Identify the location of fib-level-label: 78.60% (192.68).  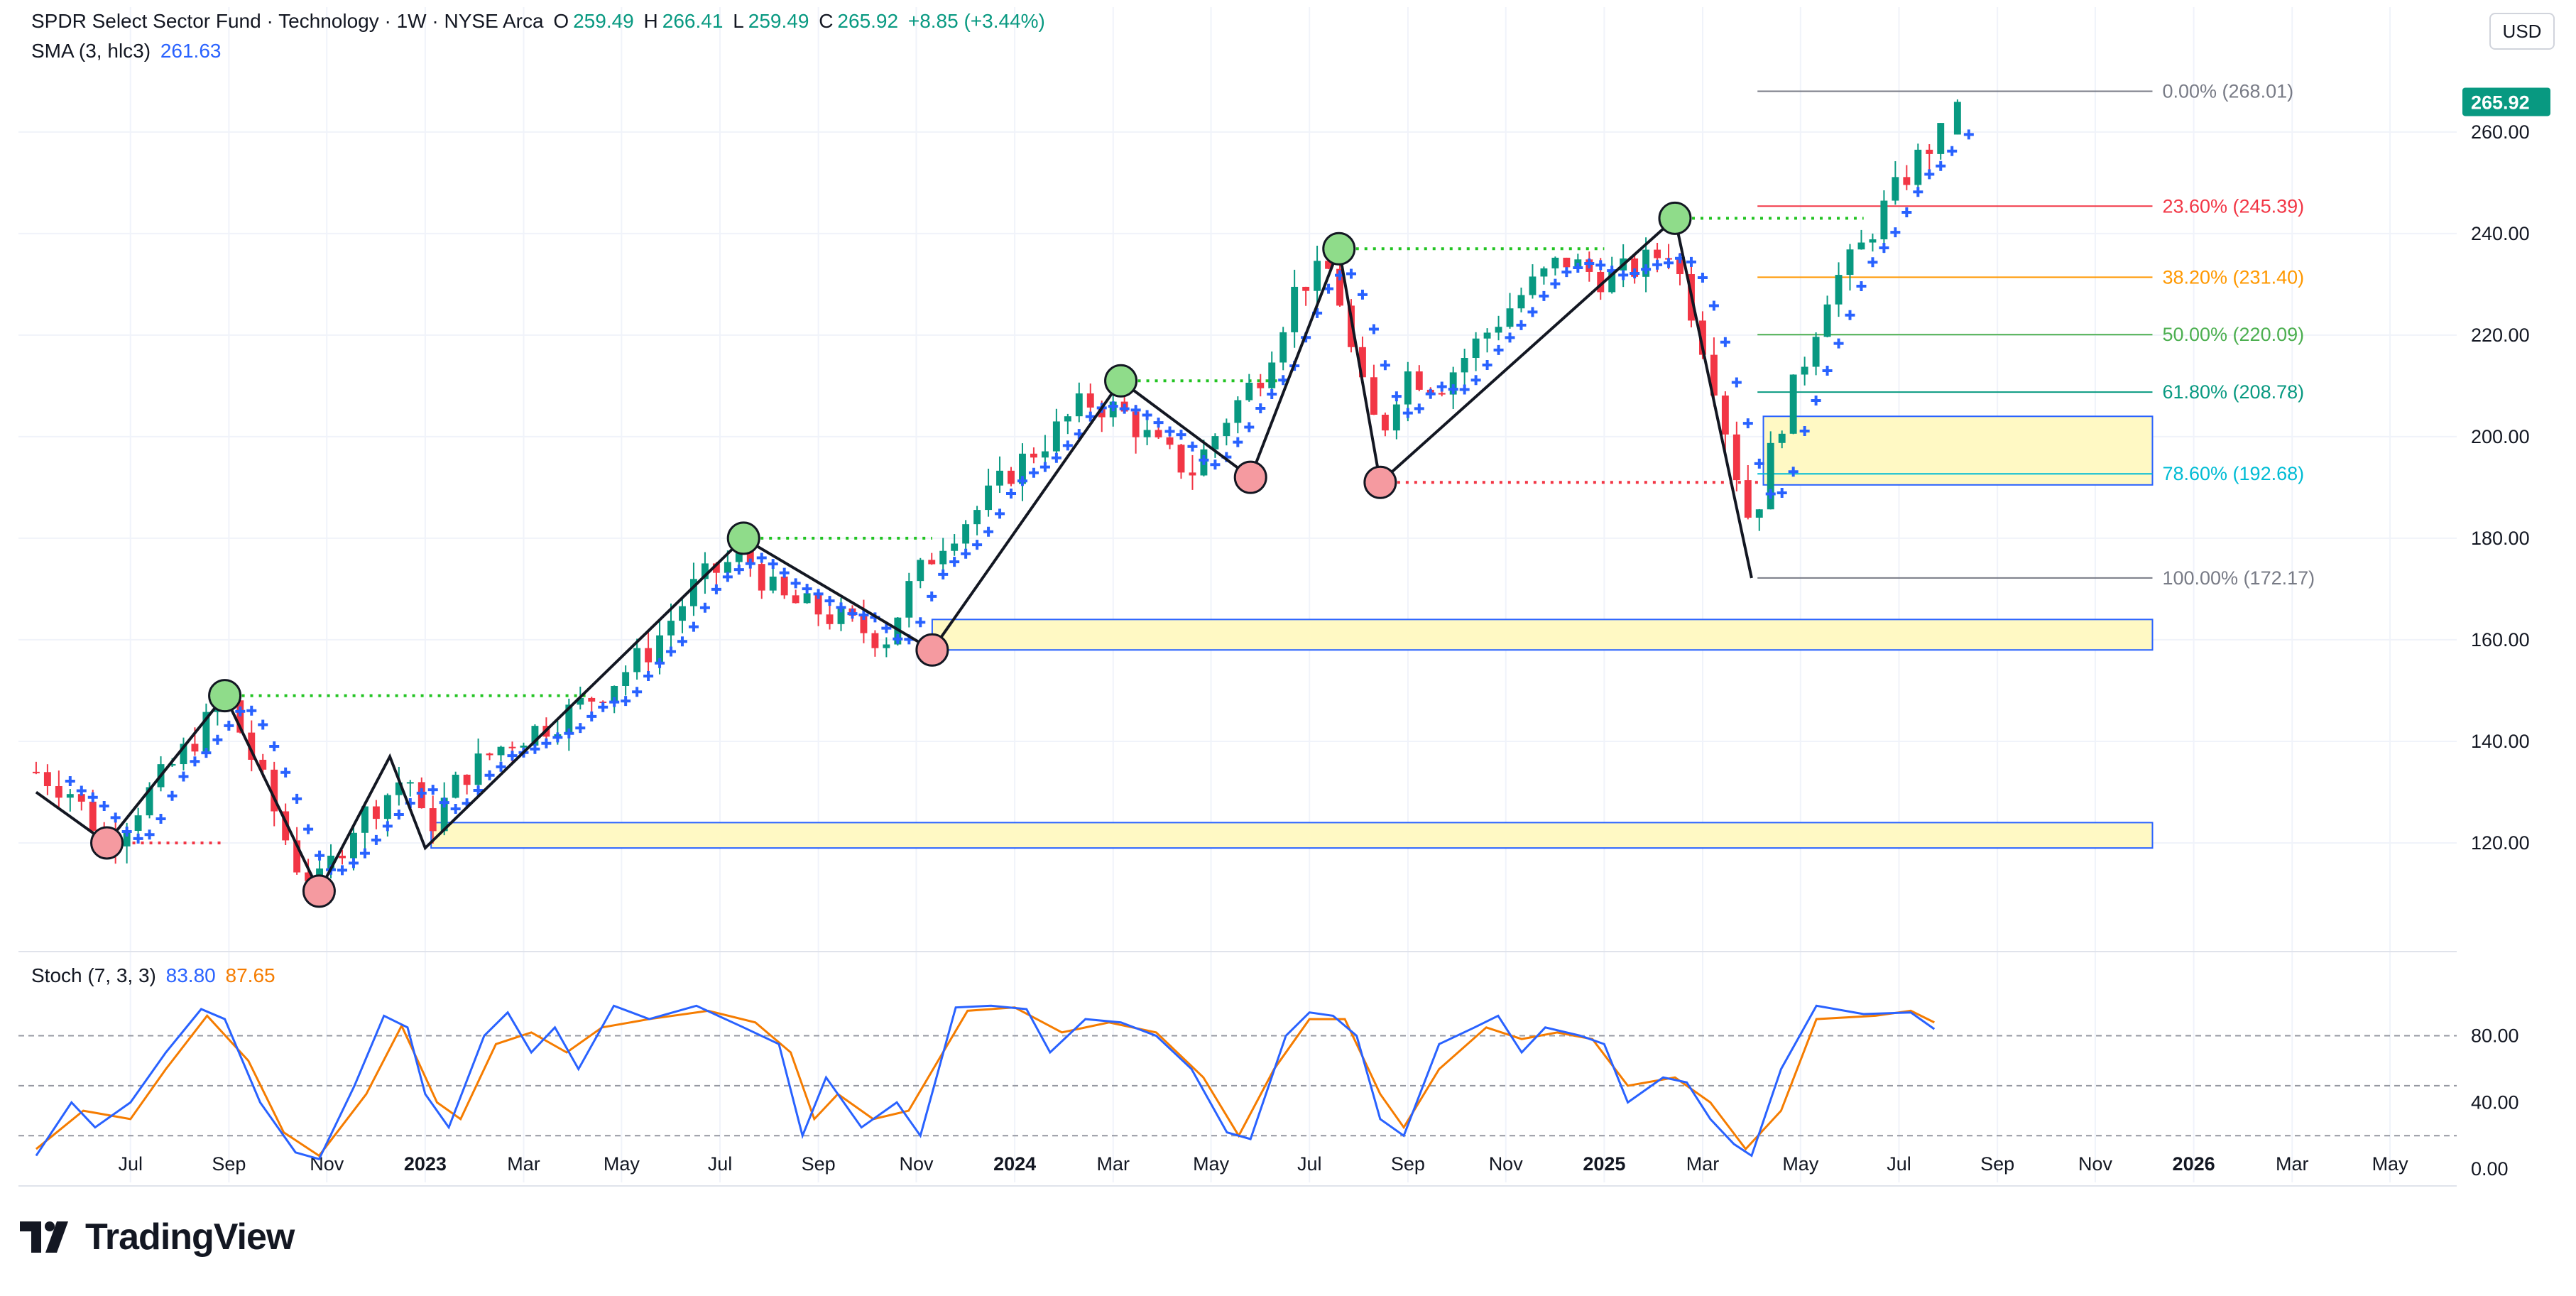
(2233, 473).